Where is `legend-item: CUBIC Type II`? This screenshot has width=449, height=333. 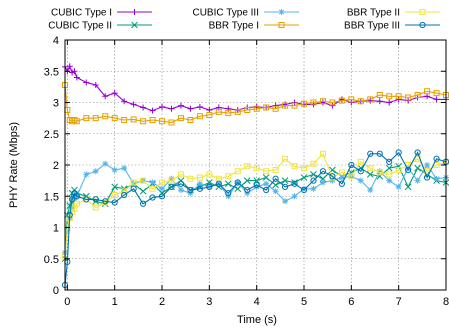 legend-item: CUBIC Type II is located at coordinates (100, 26).